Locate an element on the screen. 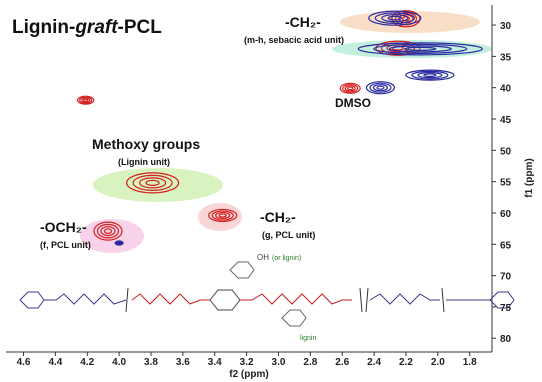  y-tick-label: 30 is located at coordinates (506, 26).